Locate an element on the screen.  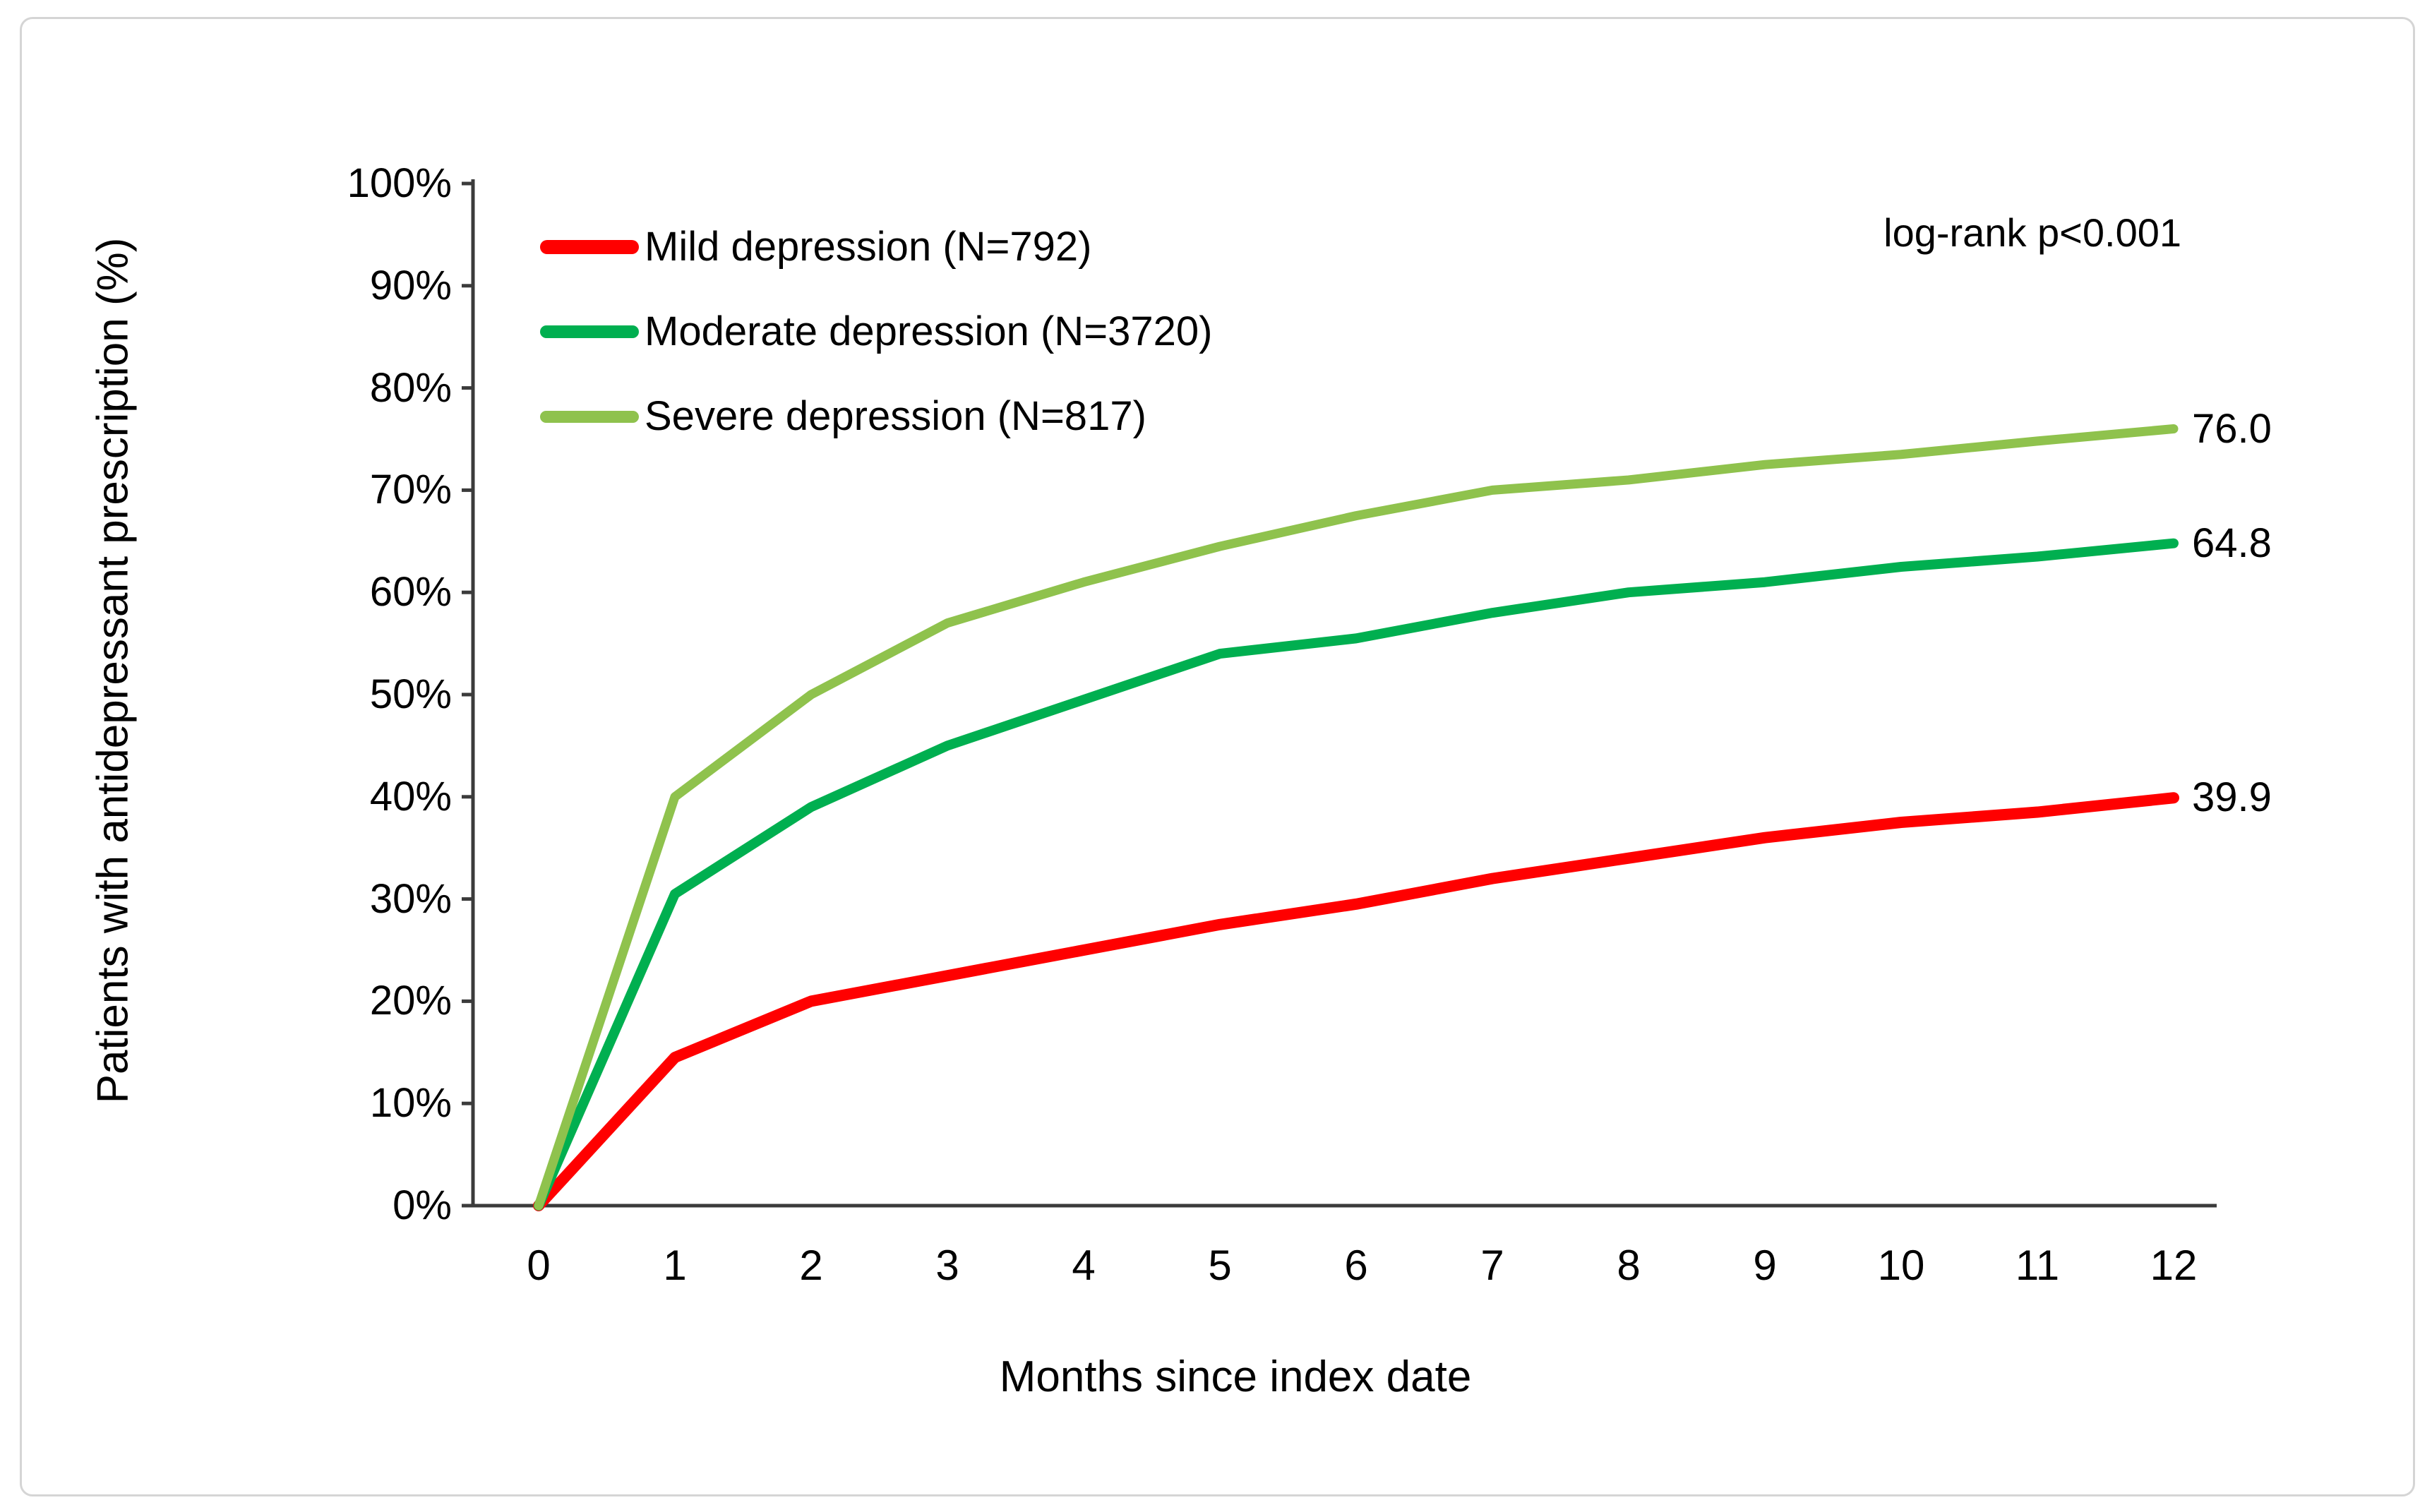
x-tick-label: 8 is located at coordinates (1629, 1266).